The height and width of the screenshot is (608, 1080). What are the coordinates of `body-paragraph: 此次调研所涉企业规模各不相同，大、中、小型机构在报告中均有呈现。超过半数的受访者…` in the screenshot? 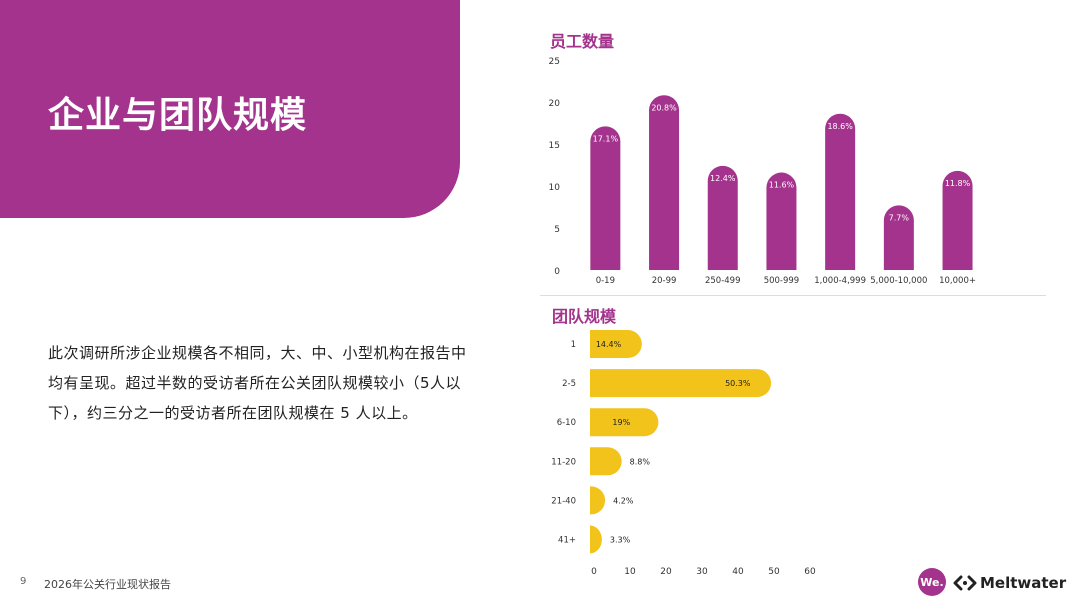 It's located at (257, 383).